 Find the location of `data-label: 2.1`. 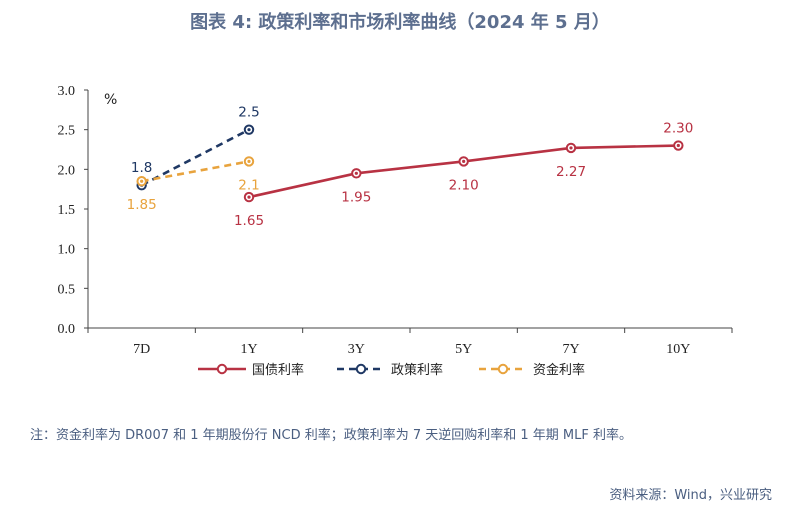

data-label: 2.1 is located at coordinates (248, 185).